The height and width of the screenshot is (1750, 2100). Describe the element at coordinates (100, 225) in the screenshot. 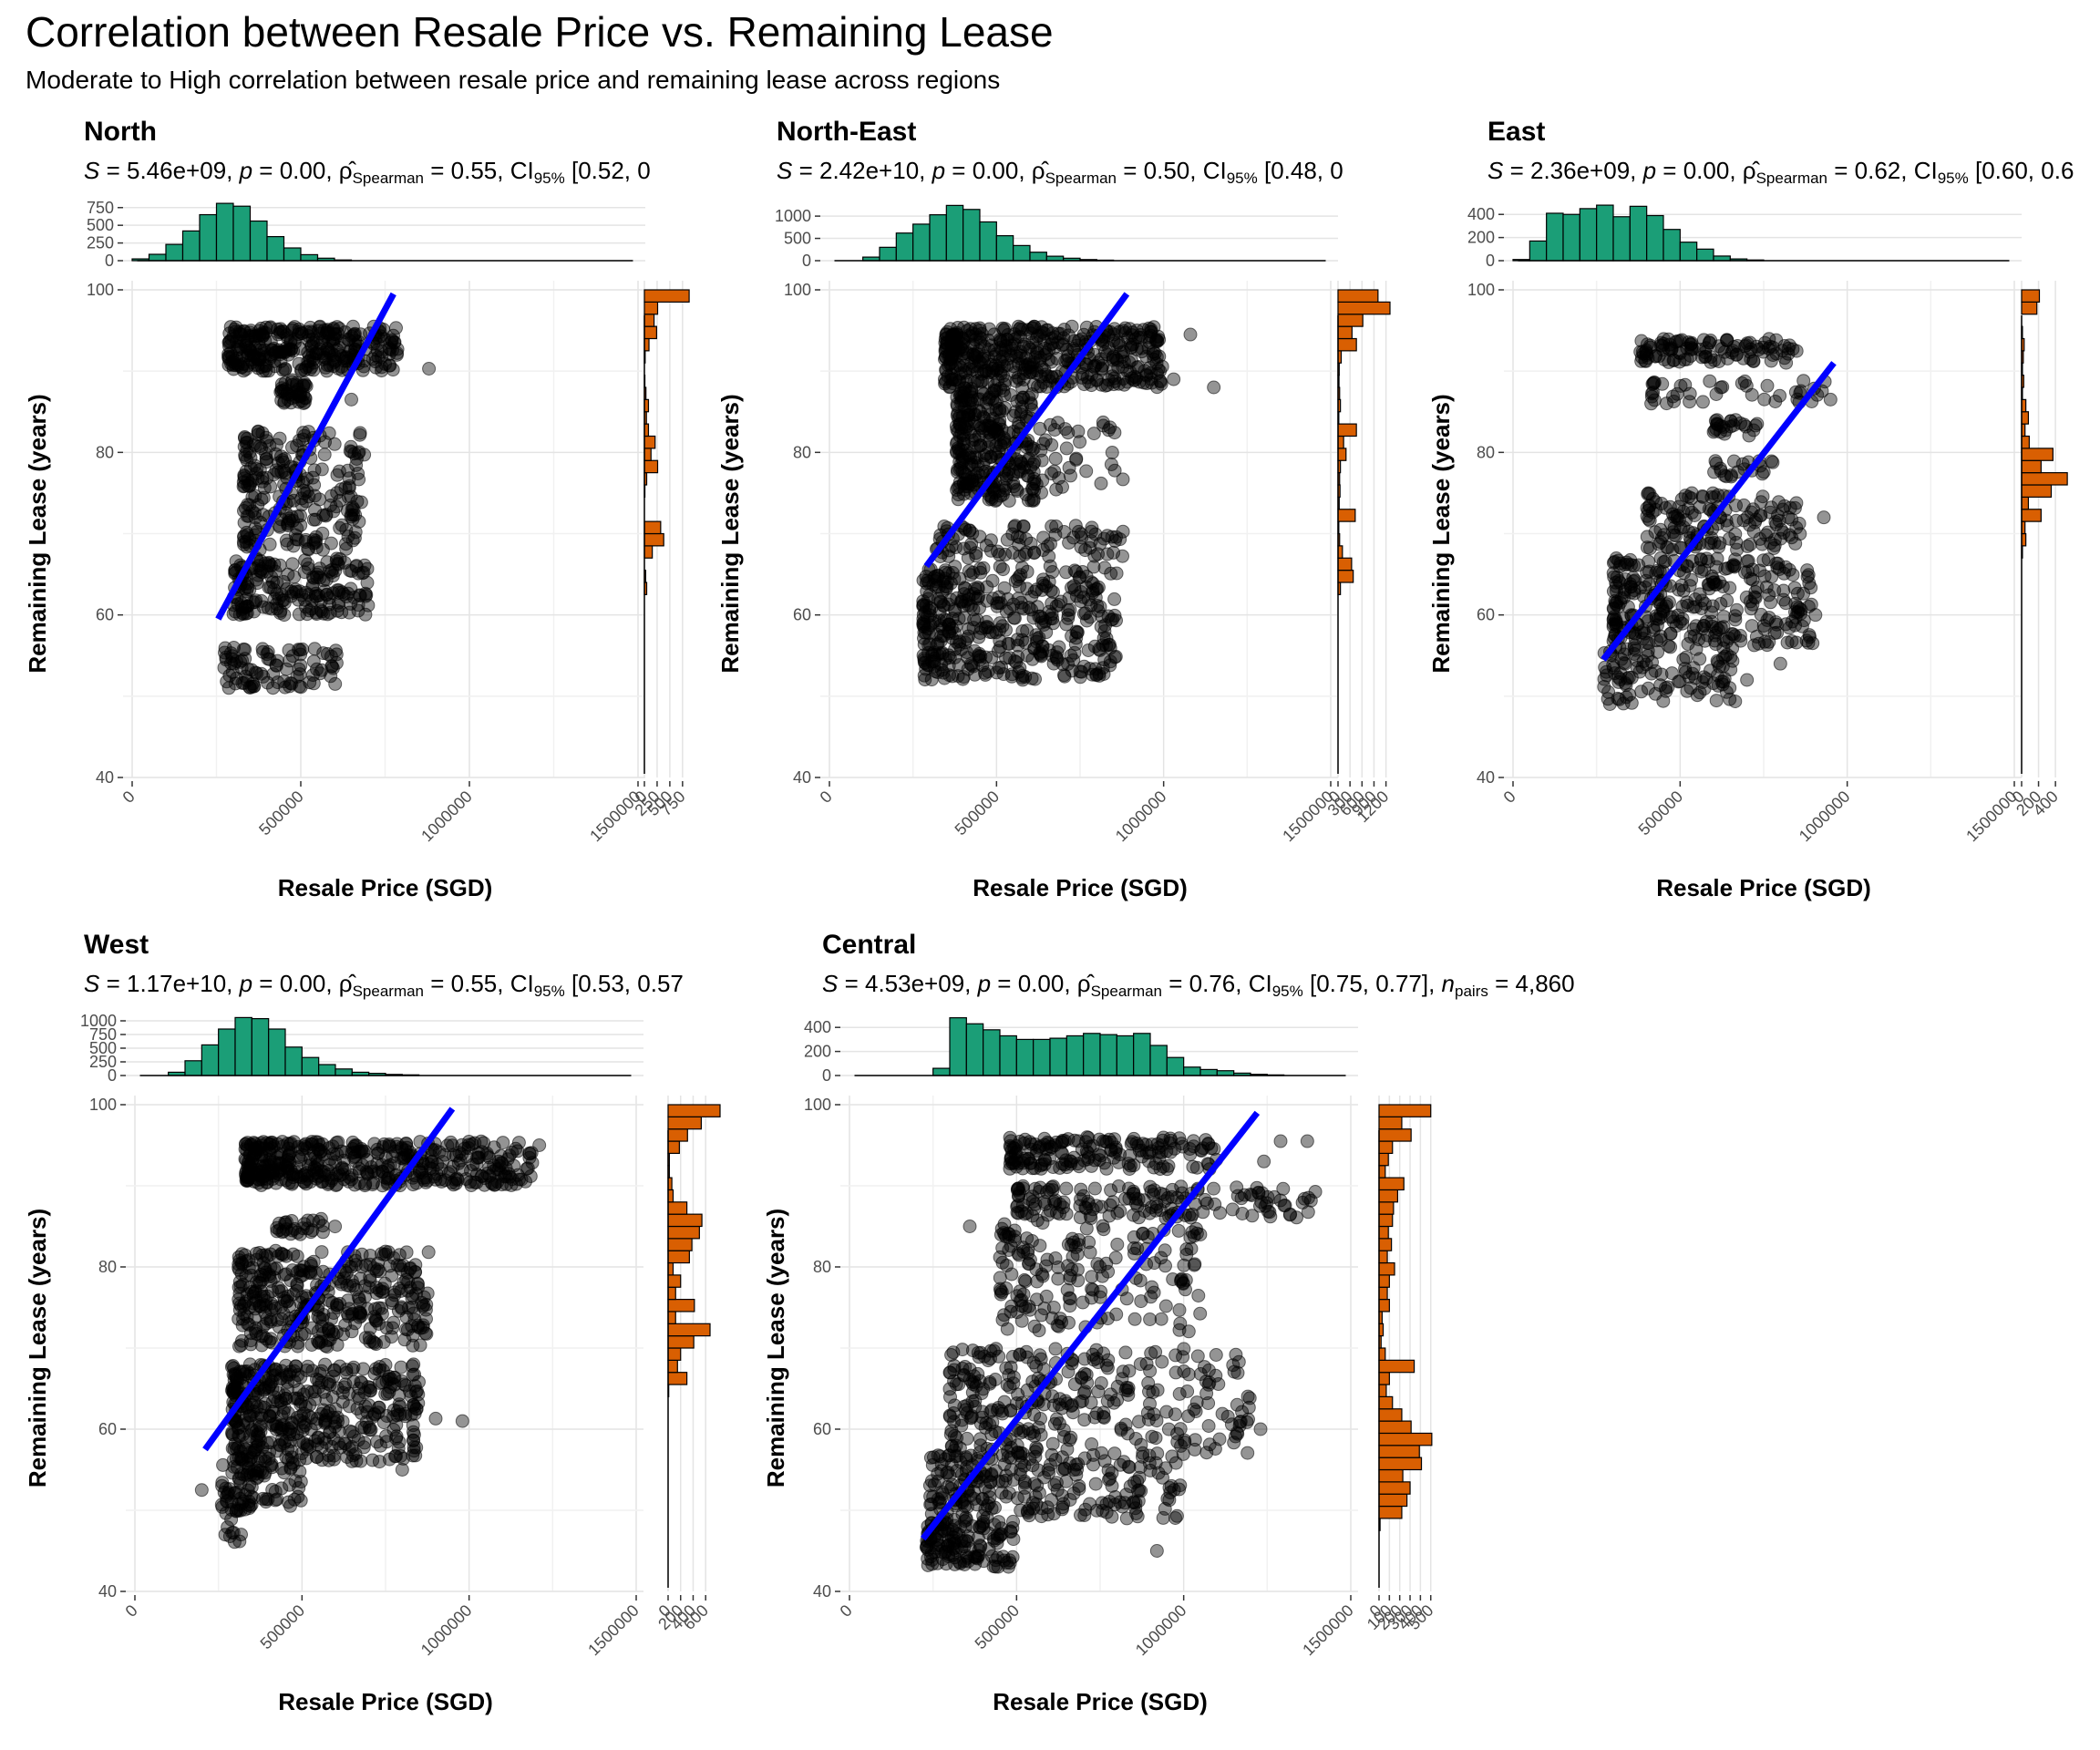

I see `histogram-tick-label: 500` at that location.